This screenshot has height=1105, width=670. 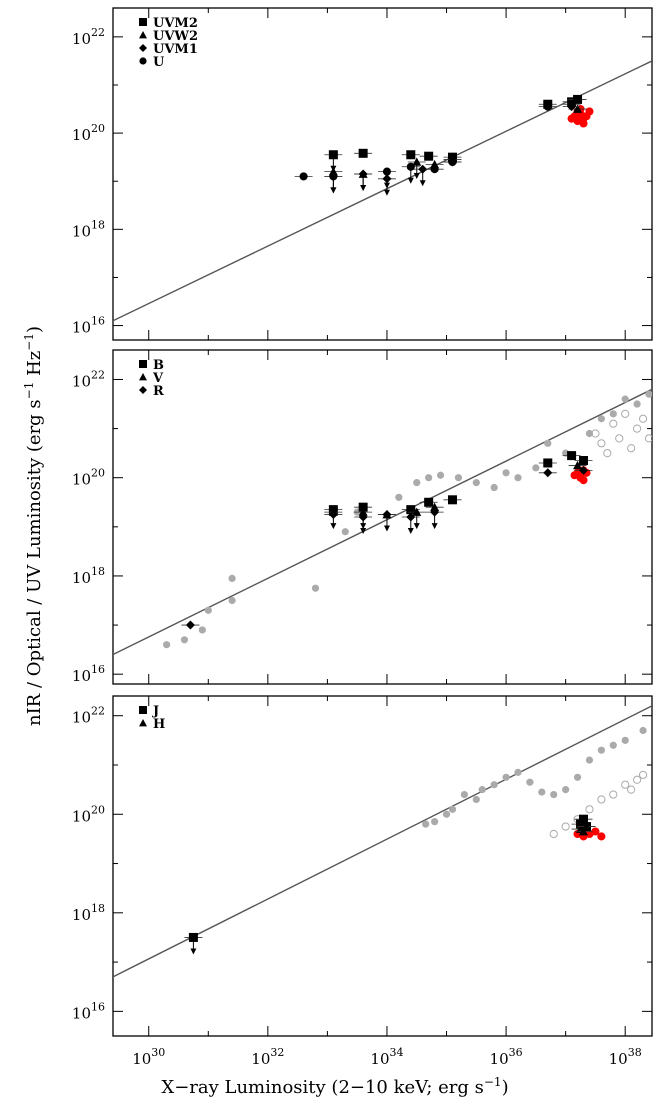 What do you see at coordinates (158, 391) in the screenshot?
I see `legend-label: R` at bounding box center [158, 391].